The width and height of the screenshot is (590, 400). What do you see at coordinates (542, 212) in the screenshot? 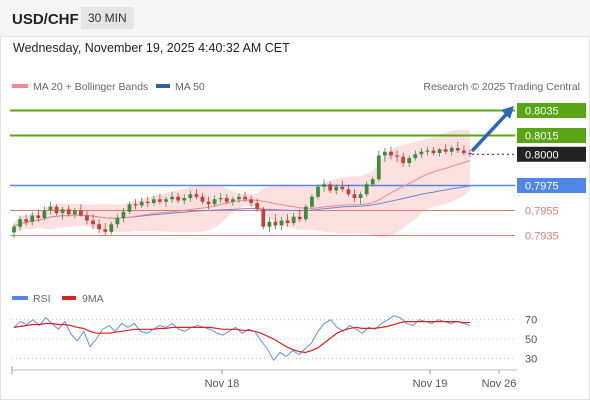
I see `level-label: 0.7955` at bounding box center [542, 212].